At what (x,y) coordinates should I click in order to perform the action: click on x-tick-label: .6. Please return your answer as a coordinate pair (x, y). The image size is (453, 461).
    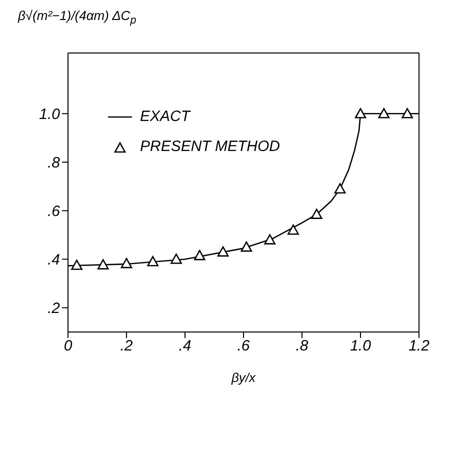
    Looking at the image, I should click on (243, 346).